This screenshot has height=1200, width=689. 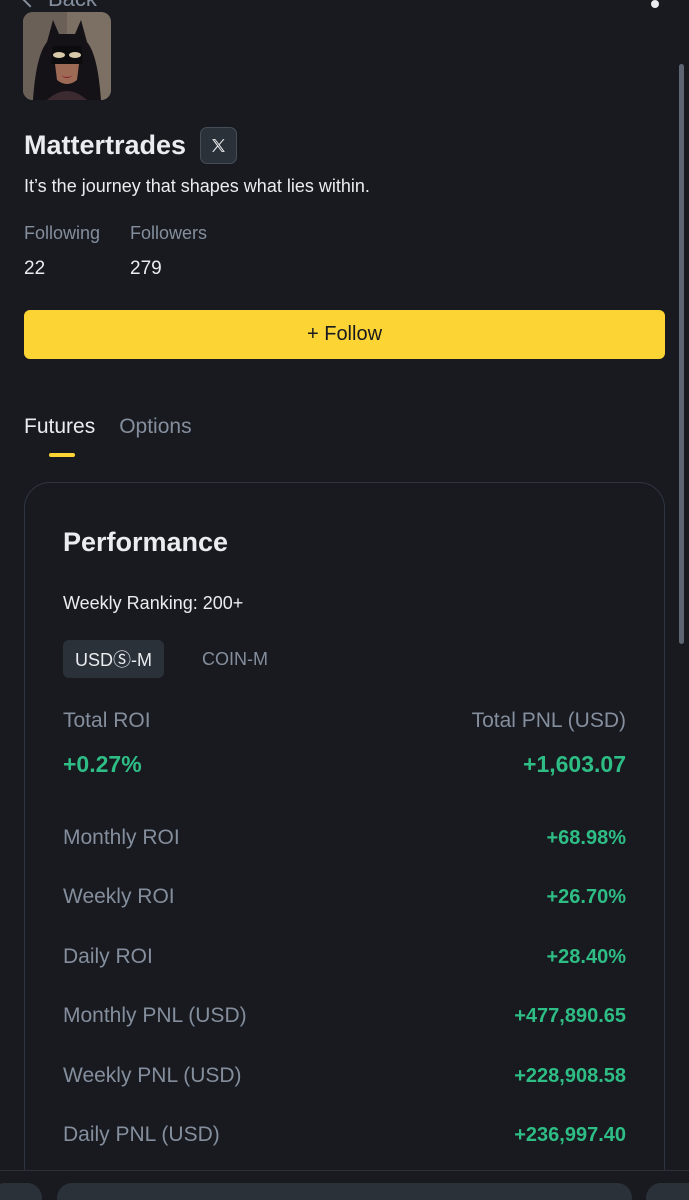 I want to click on weekly-ranking: Weekly Ranking: 200+, so click(x=153, y=603).